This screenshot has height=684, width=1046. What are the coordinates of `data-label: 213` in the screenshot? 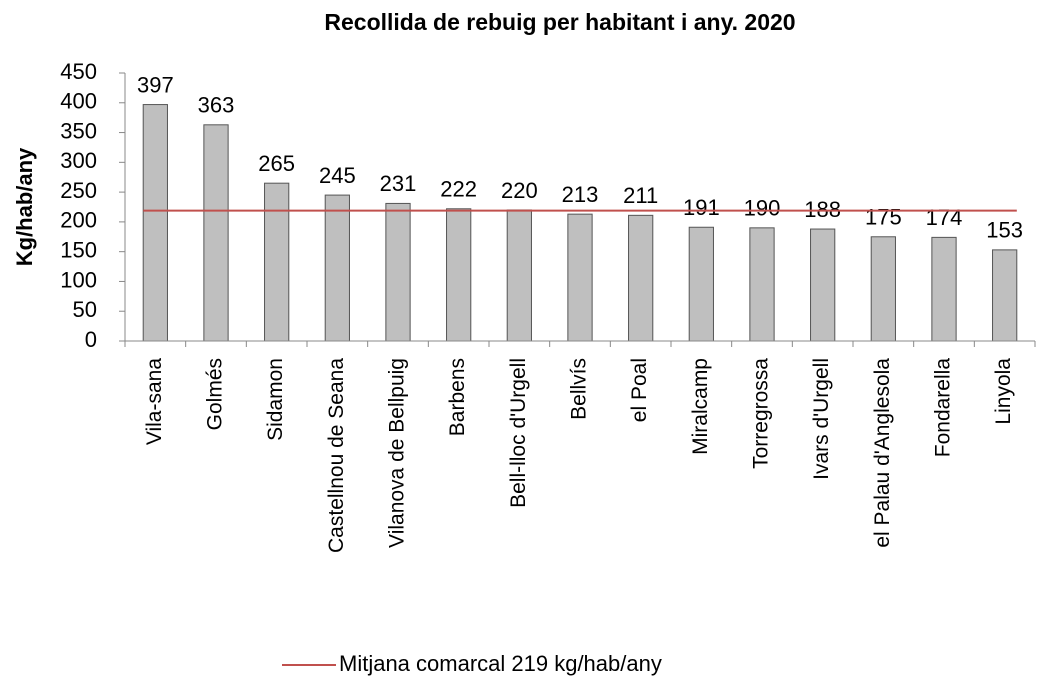 It's located at (580, 194).